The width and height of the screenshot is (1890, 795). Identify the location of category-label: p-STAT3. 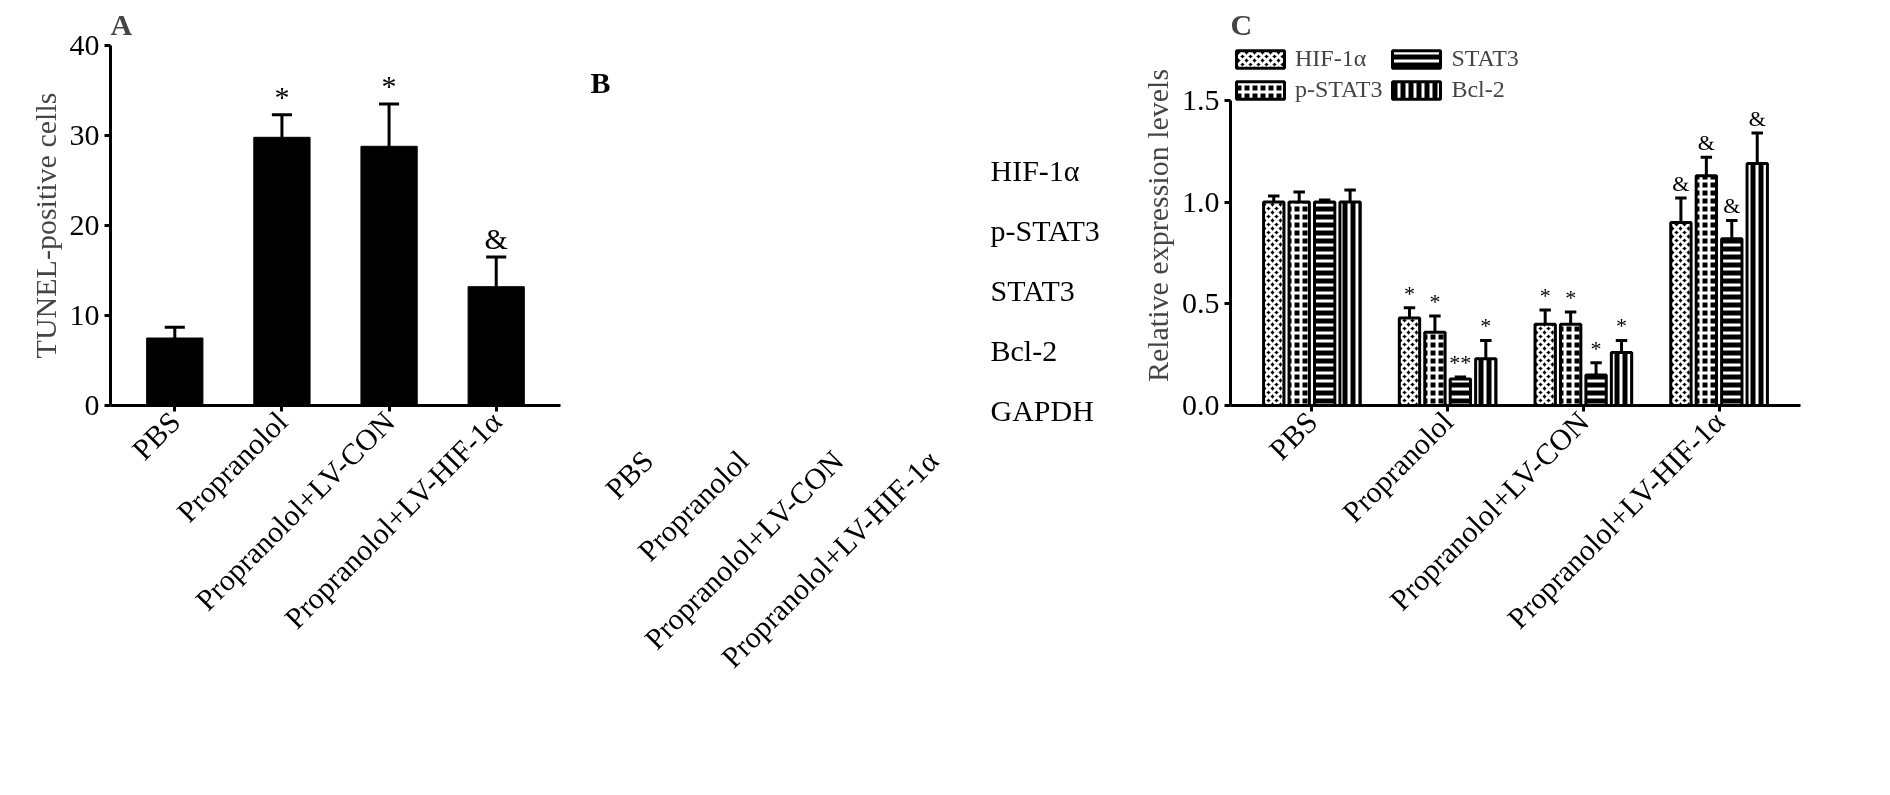
(1045, 230).